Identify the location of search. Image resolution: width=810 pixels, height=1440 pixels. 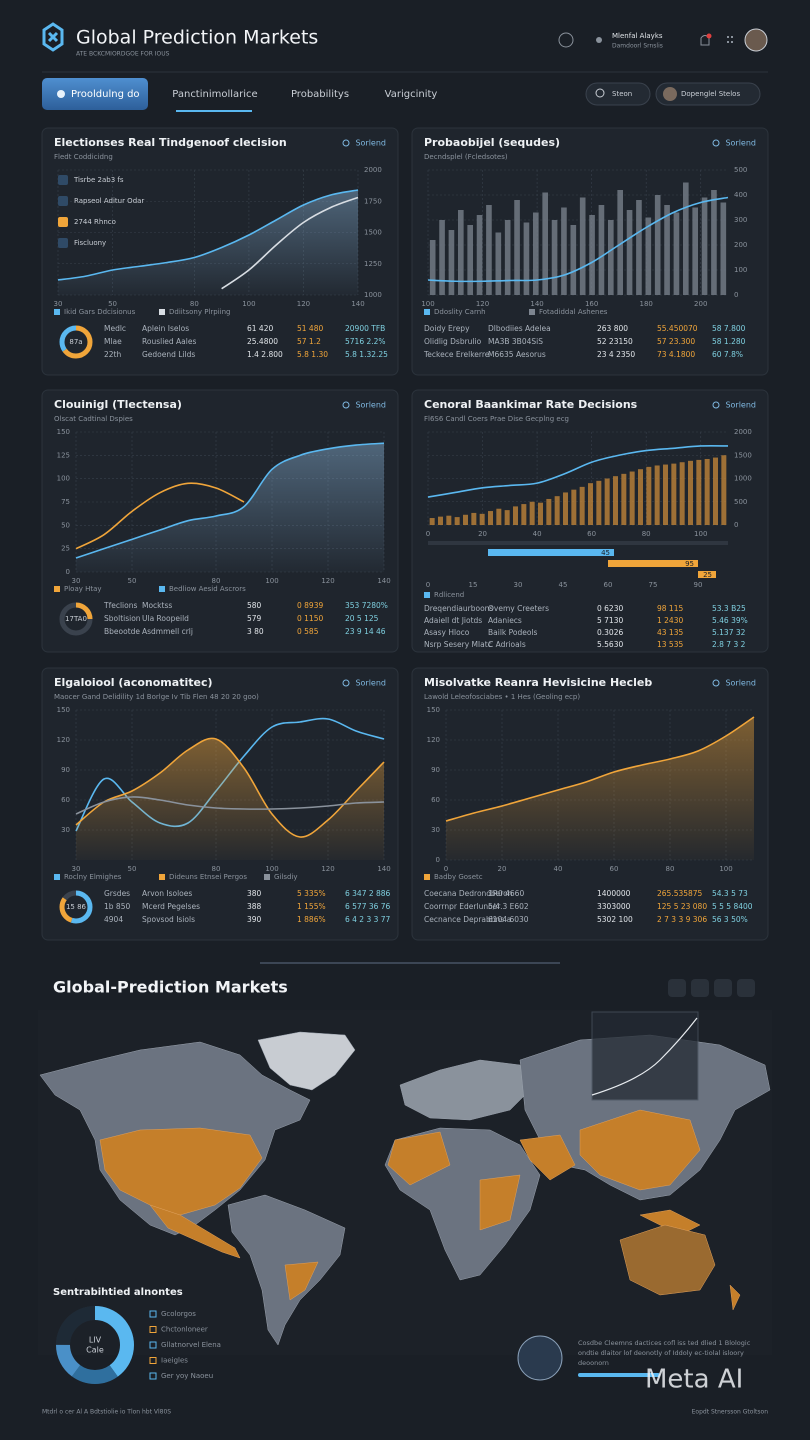
(618, 94).